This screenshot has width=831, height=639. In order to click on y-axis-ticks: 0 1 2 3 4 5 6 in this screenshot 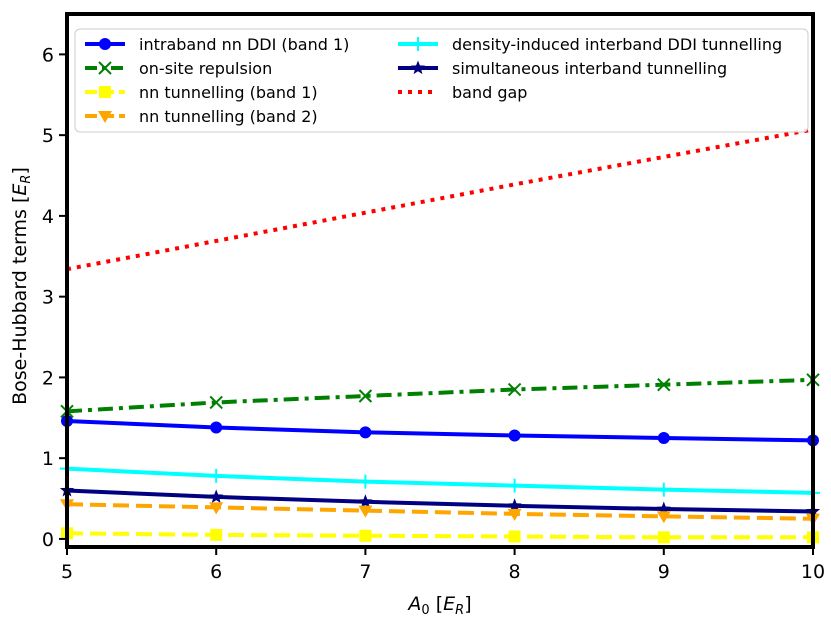, I will do `click(54, 297)`.